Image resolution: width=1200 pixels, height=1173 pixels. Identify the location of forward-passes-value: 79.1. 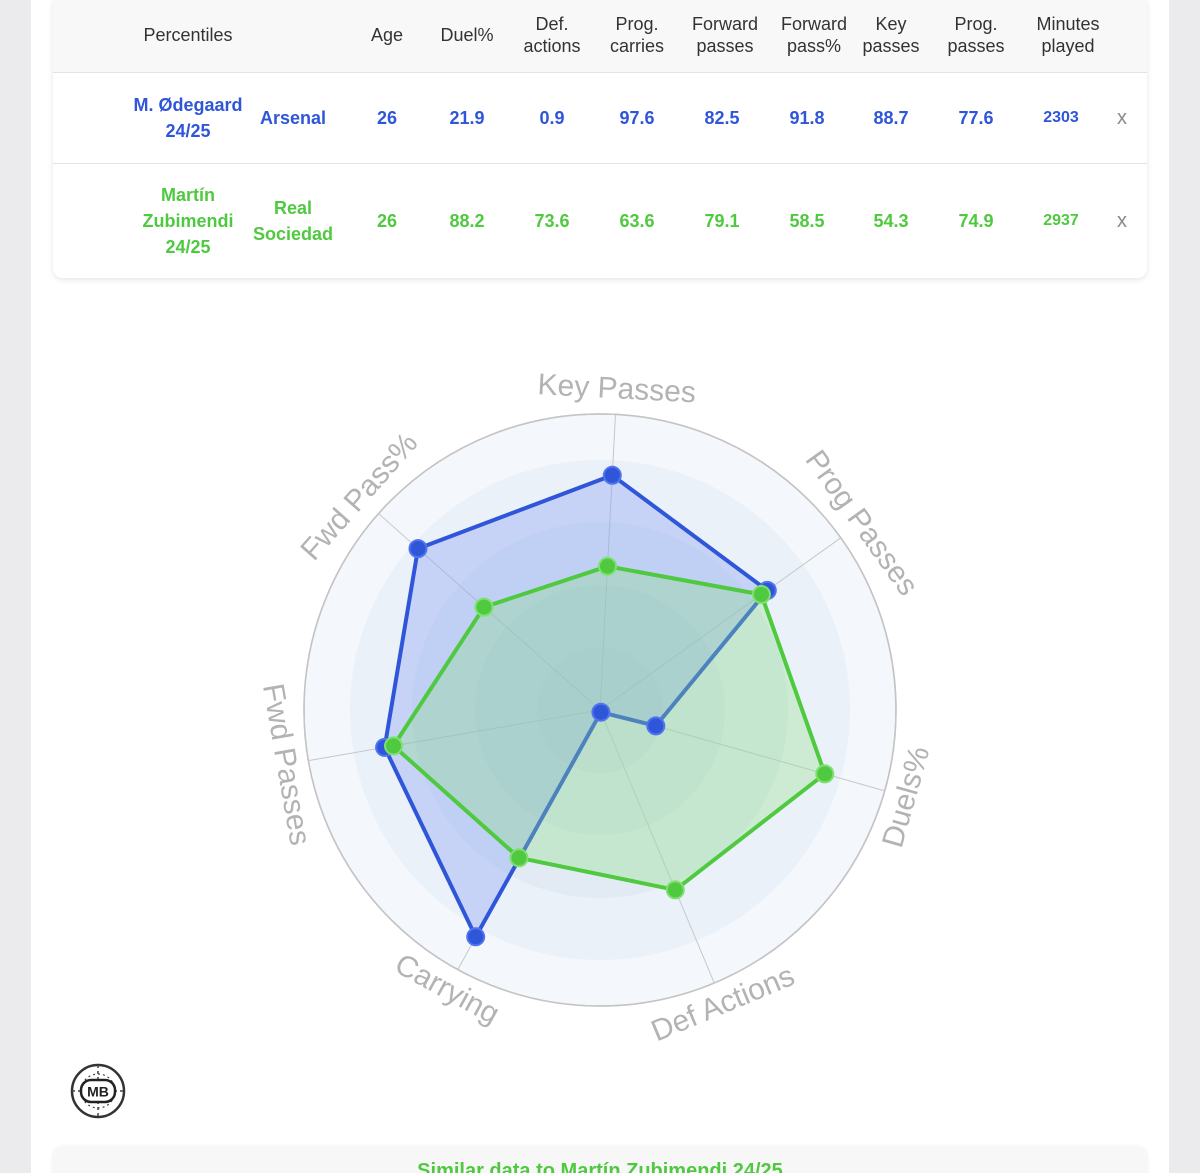
(722, 221).